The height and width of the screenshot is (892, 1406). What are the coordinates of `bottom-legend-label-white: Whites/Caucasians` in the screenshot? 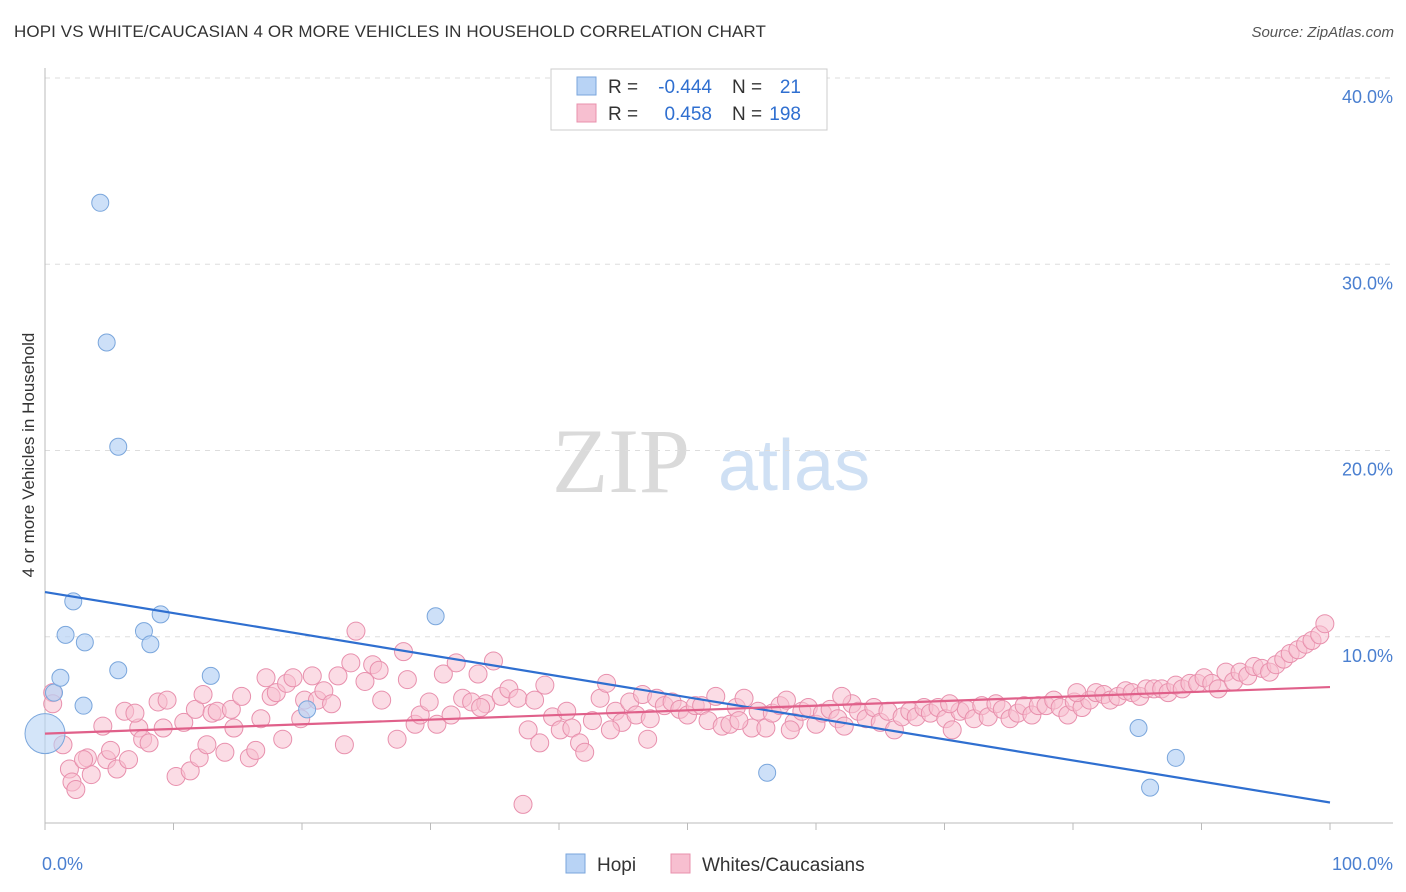 It's located at (783, 865).